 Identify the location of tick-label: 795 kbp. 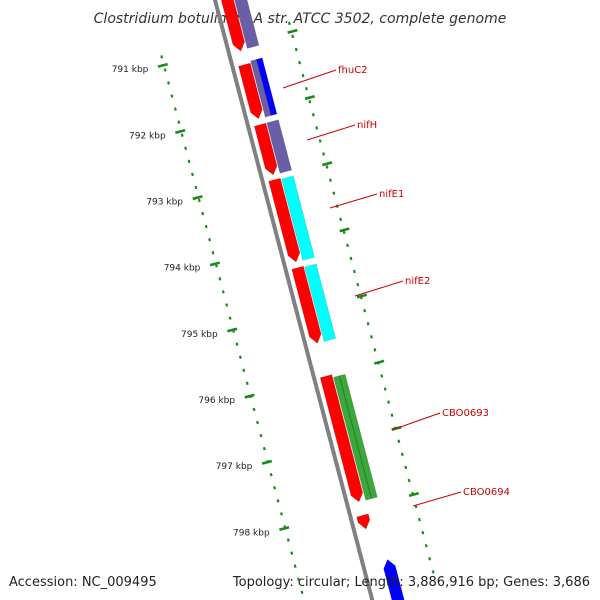
(199, 335).